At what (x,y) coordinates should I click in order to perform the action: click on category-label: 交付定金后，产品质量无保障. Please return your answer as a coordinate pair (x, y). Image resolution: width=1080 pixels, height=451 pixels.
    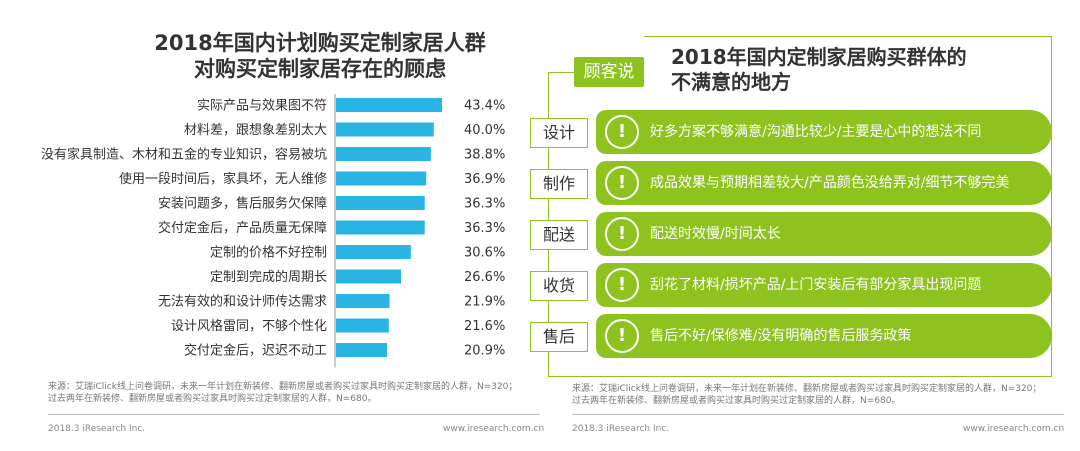
    Looking at the image, I should click on (242, 228).